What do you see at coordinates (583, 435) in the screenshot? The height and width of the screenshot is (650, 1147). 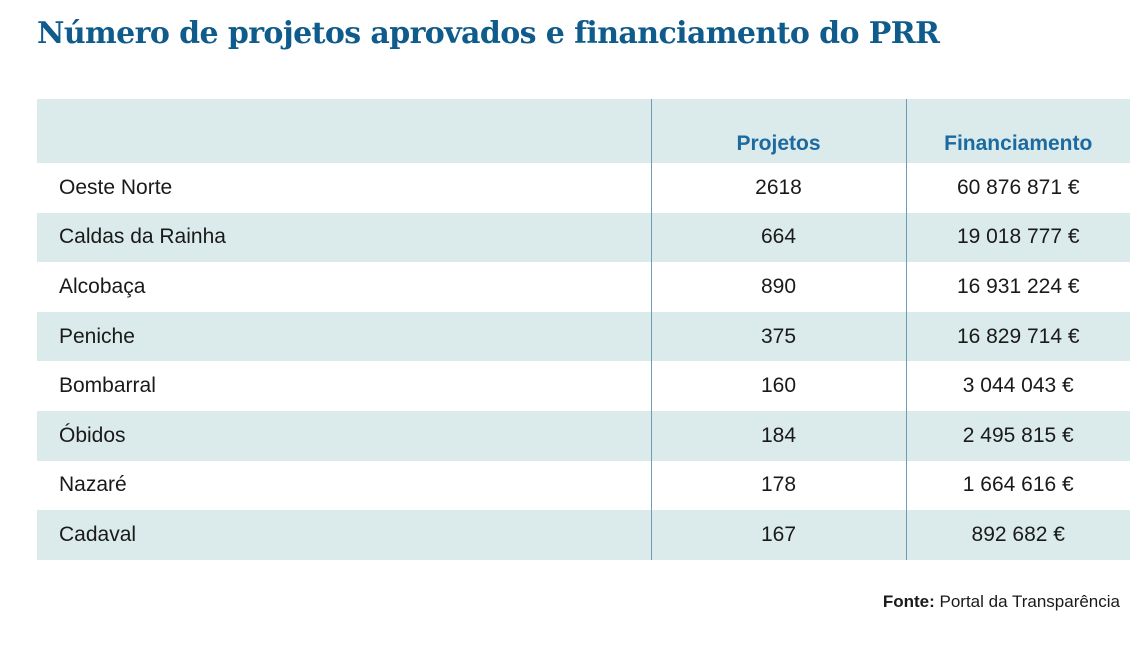 I see `table-row: Óbidos 184 2 495 815 €` at bounding box center [583, 435].